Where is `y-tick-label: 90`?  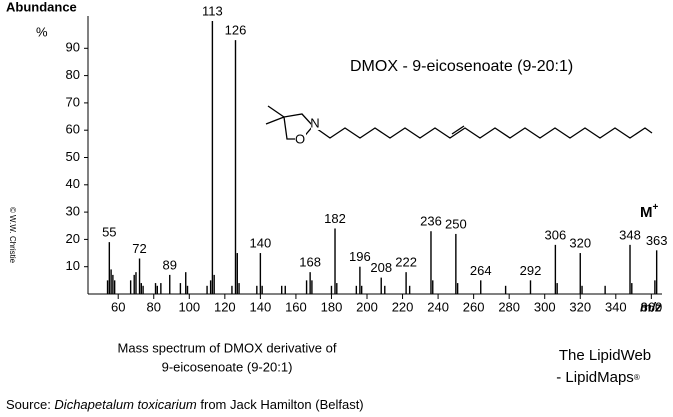
y-tick-label: 90 is located at coordinates (73, 47).